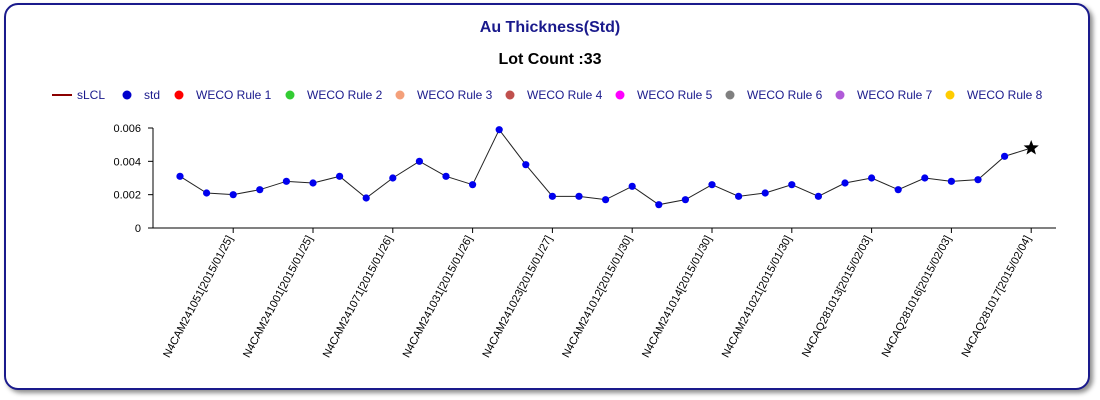 The height and width of the screenshot is (400, 1100). Describe the element at coordinates (455, 95) in the screenshot. I see `legend-label: WECO Rule 3` at that location.